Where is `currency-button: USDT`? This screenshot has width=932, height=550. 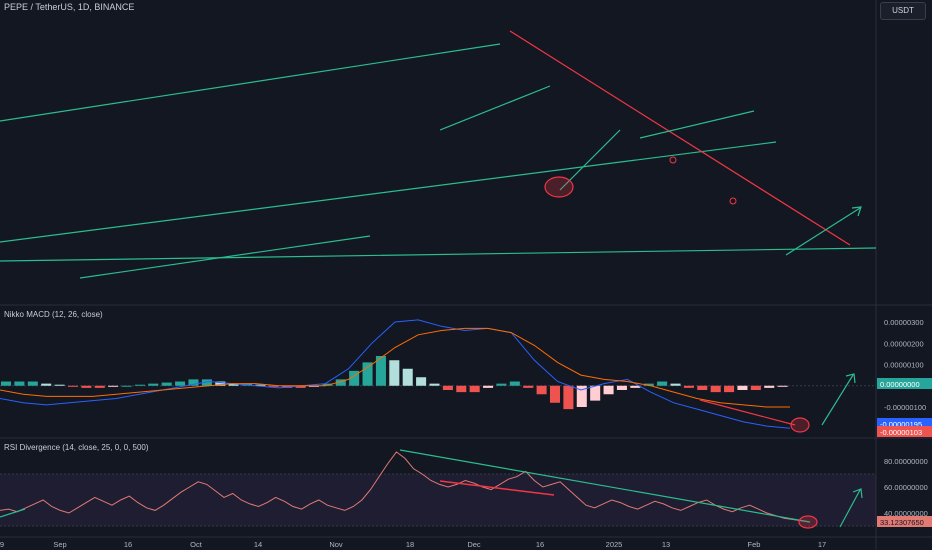
currency-button: USDT is located at coordinates (903, 11).